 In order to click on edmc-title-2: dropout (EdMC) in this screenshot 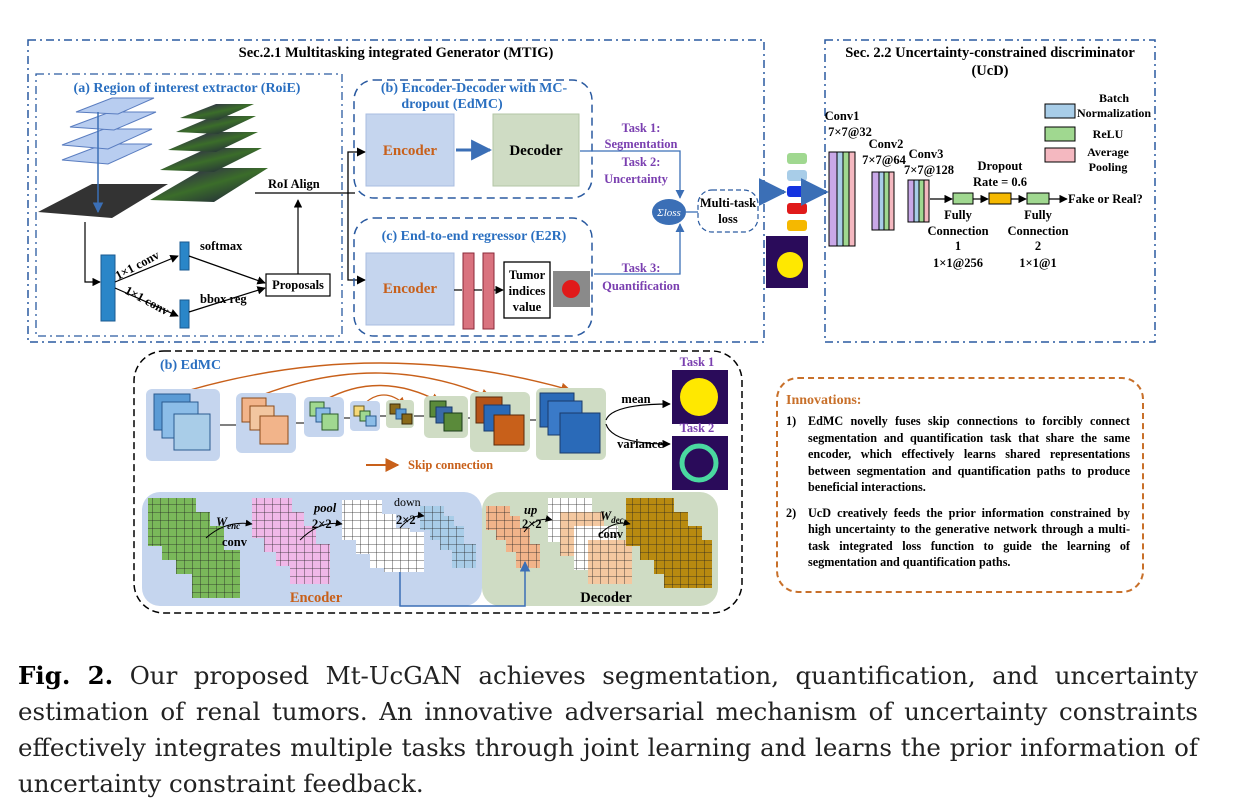, I will do `click(452, 104)`.